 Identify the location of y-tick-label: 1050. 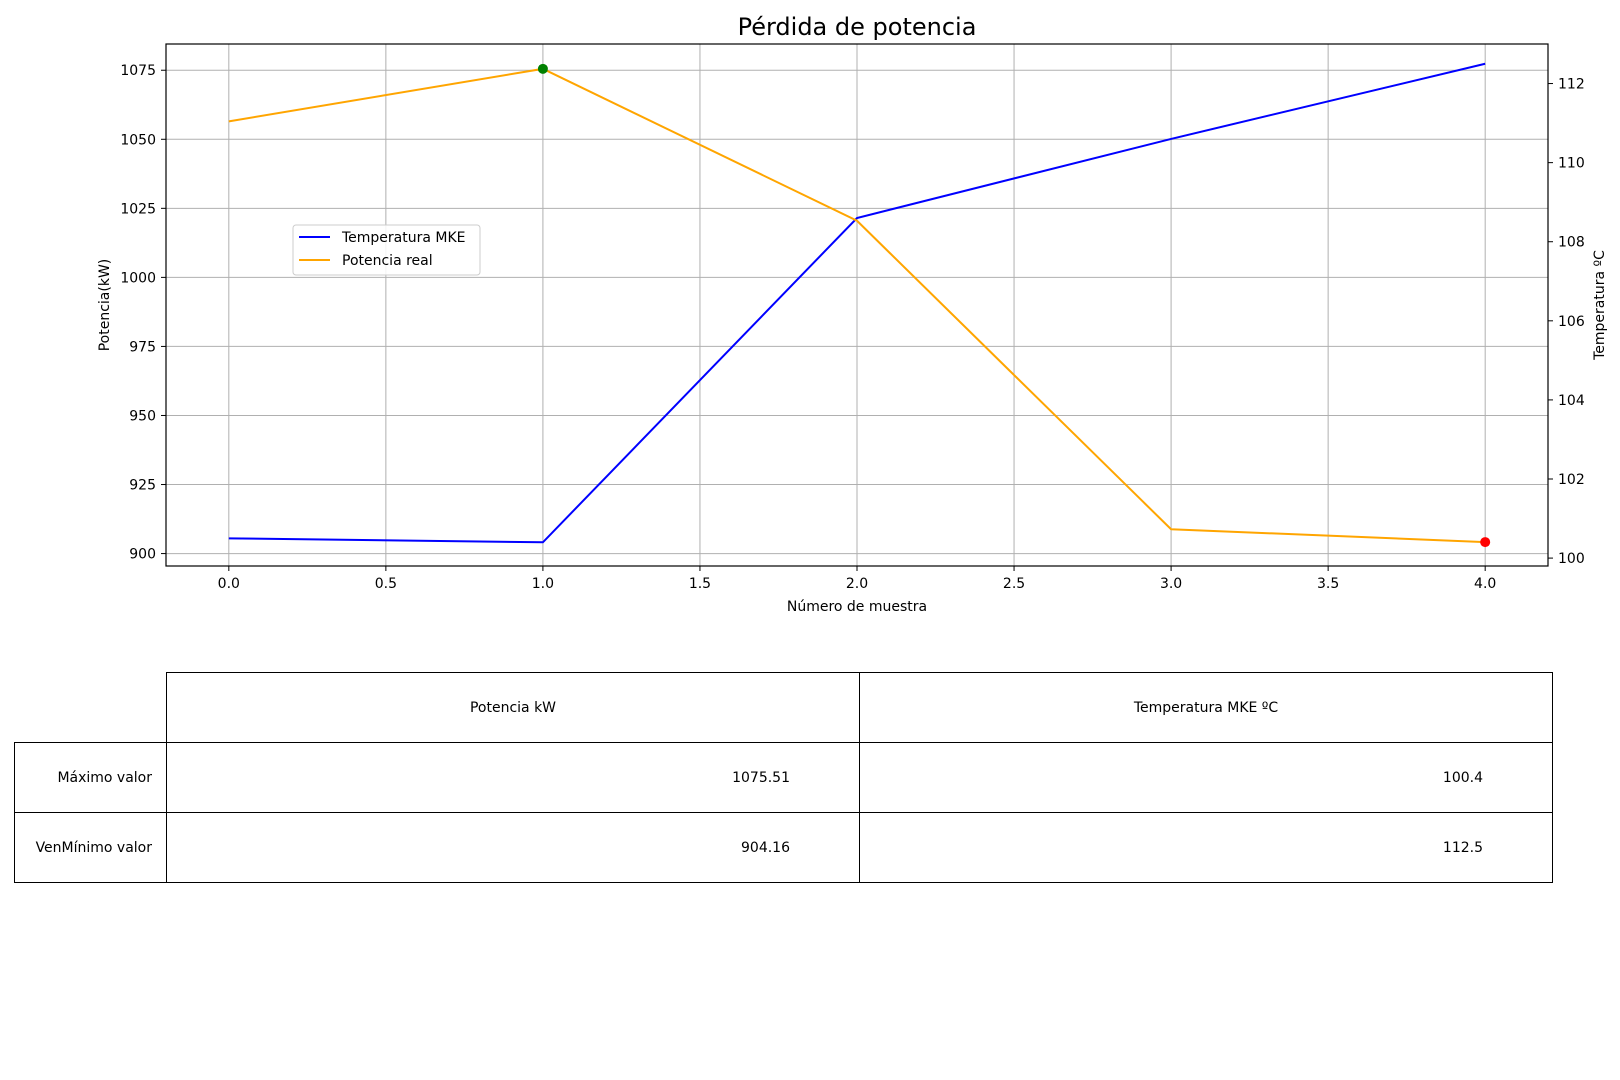
(138, 140).